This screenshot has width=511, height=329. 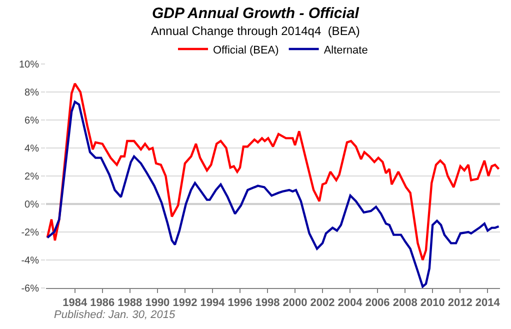 What do you see at coordinates (488, 303) in the screenshot?
I see `x-tick-label: 2014` at bounding box center [488, 303].